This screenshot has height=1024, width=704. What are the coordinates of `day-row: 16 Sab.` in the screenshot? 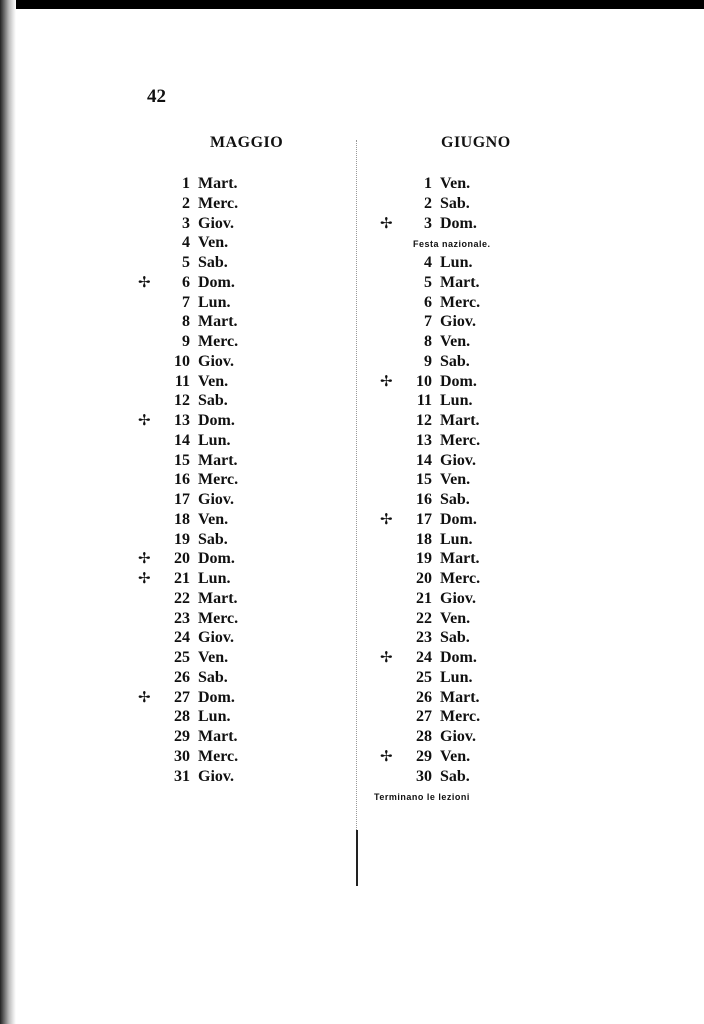 It's located at (465, 500).